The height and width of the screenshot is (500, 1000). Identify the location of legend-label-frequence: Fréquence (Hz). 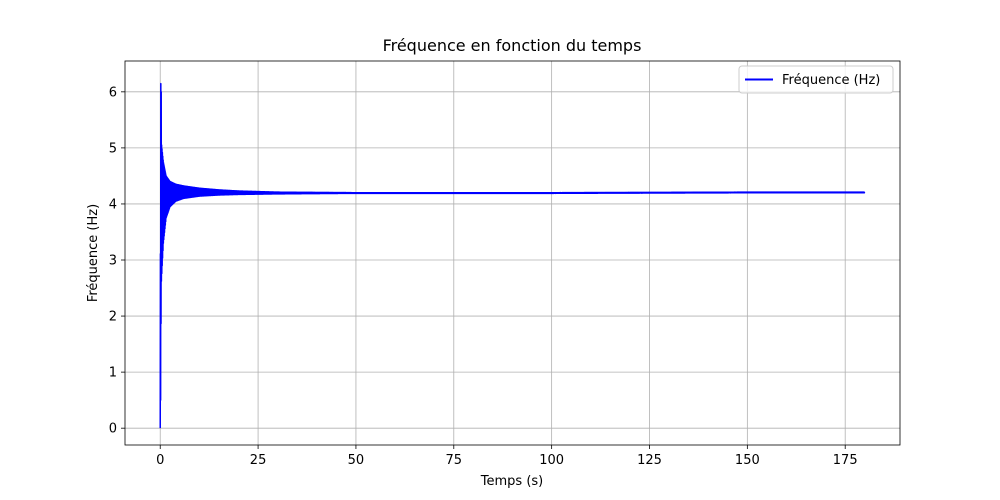
(831, 80).